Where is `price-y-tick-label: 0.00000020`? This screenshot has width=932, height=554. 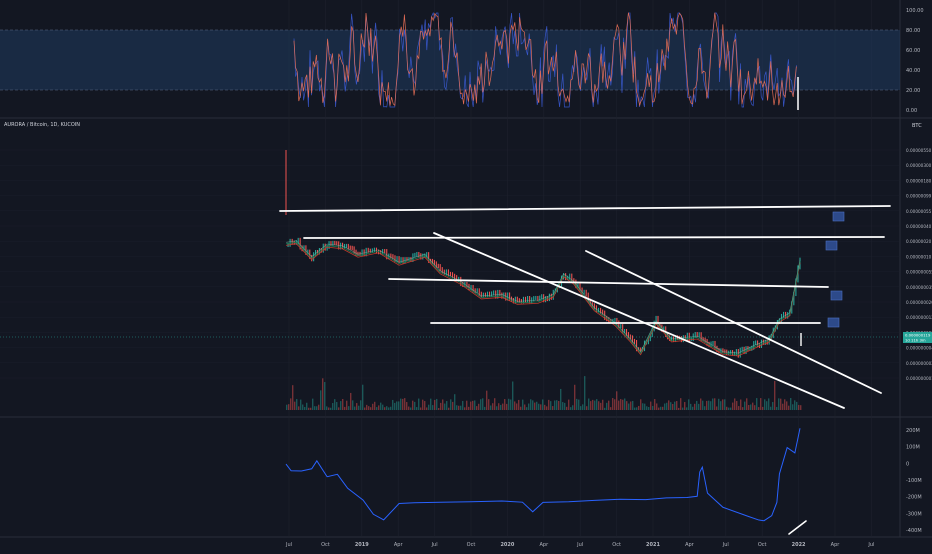 price-y-tick-label: 0.00000020 is located at coordinates (919, 241).